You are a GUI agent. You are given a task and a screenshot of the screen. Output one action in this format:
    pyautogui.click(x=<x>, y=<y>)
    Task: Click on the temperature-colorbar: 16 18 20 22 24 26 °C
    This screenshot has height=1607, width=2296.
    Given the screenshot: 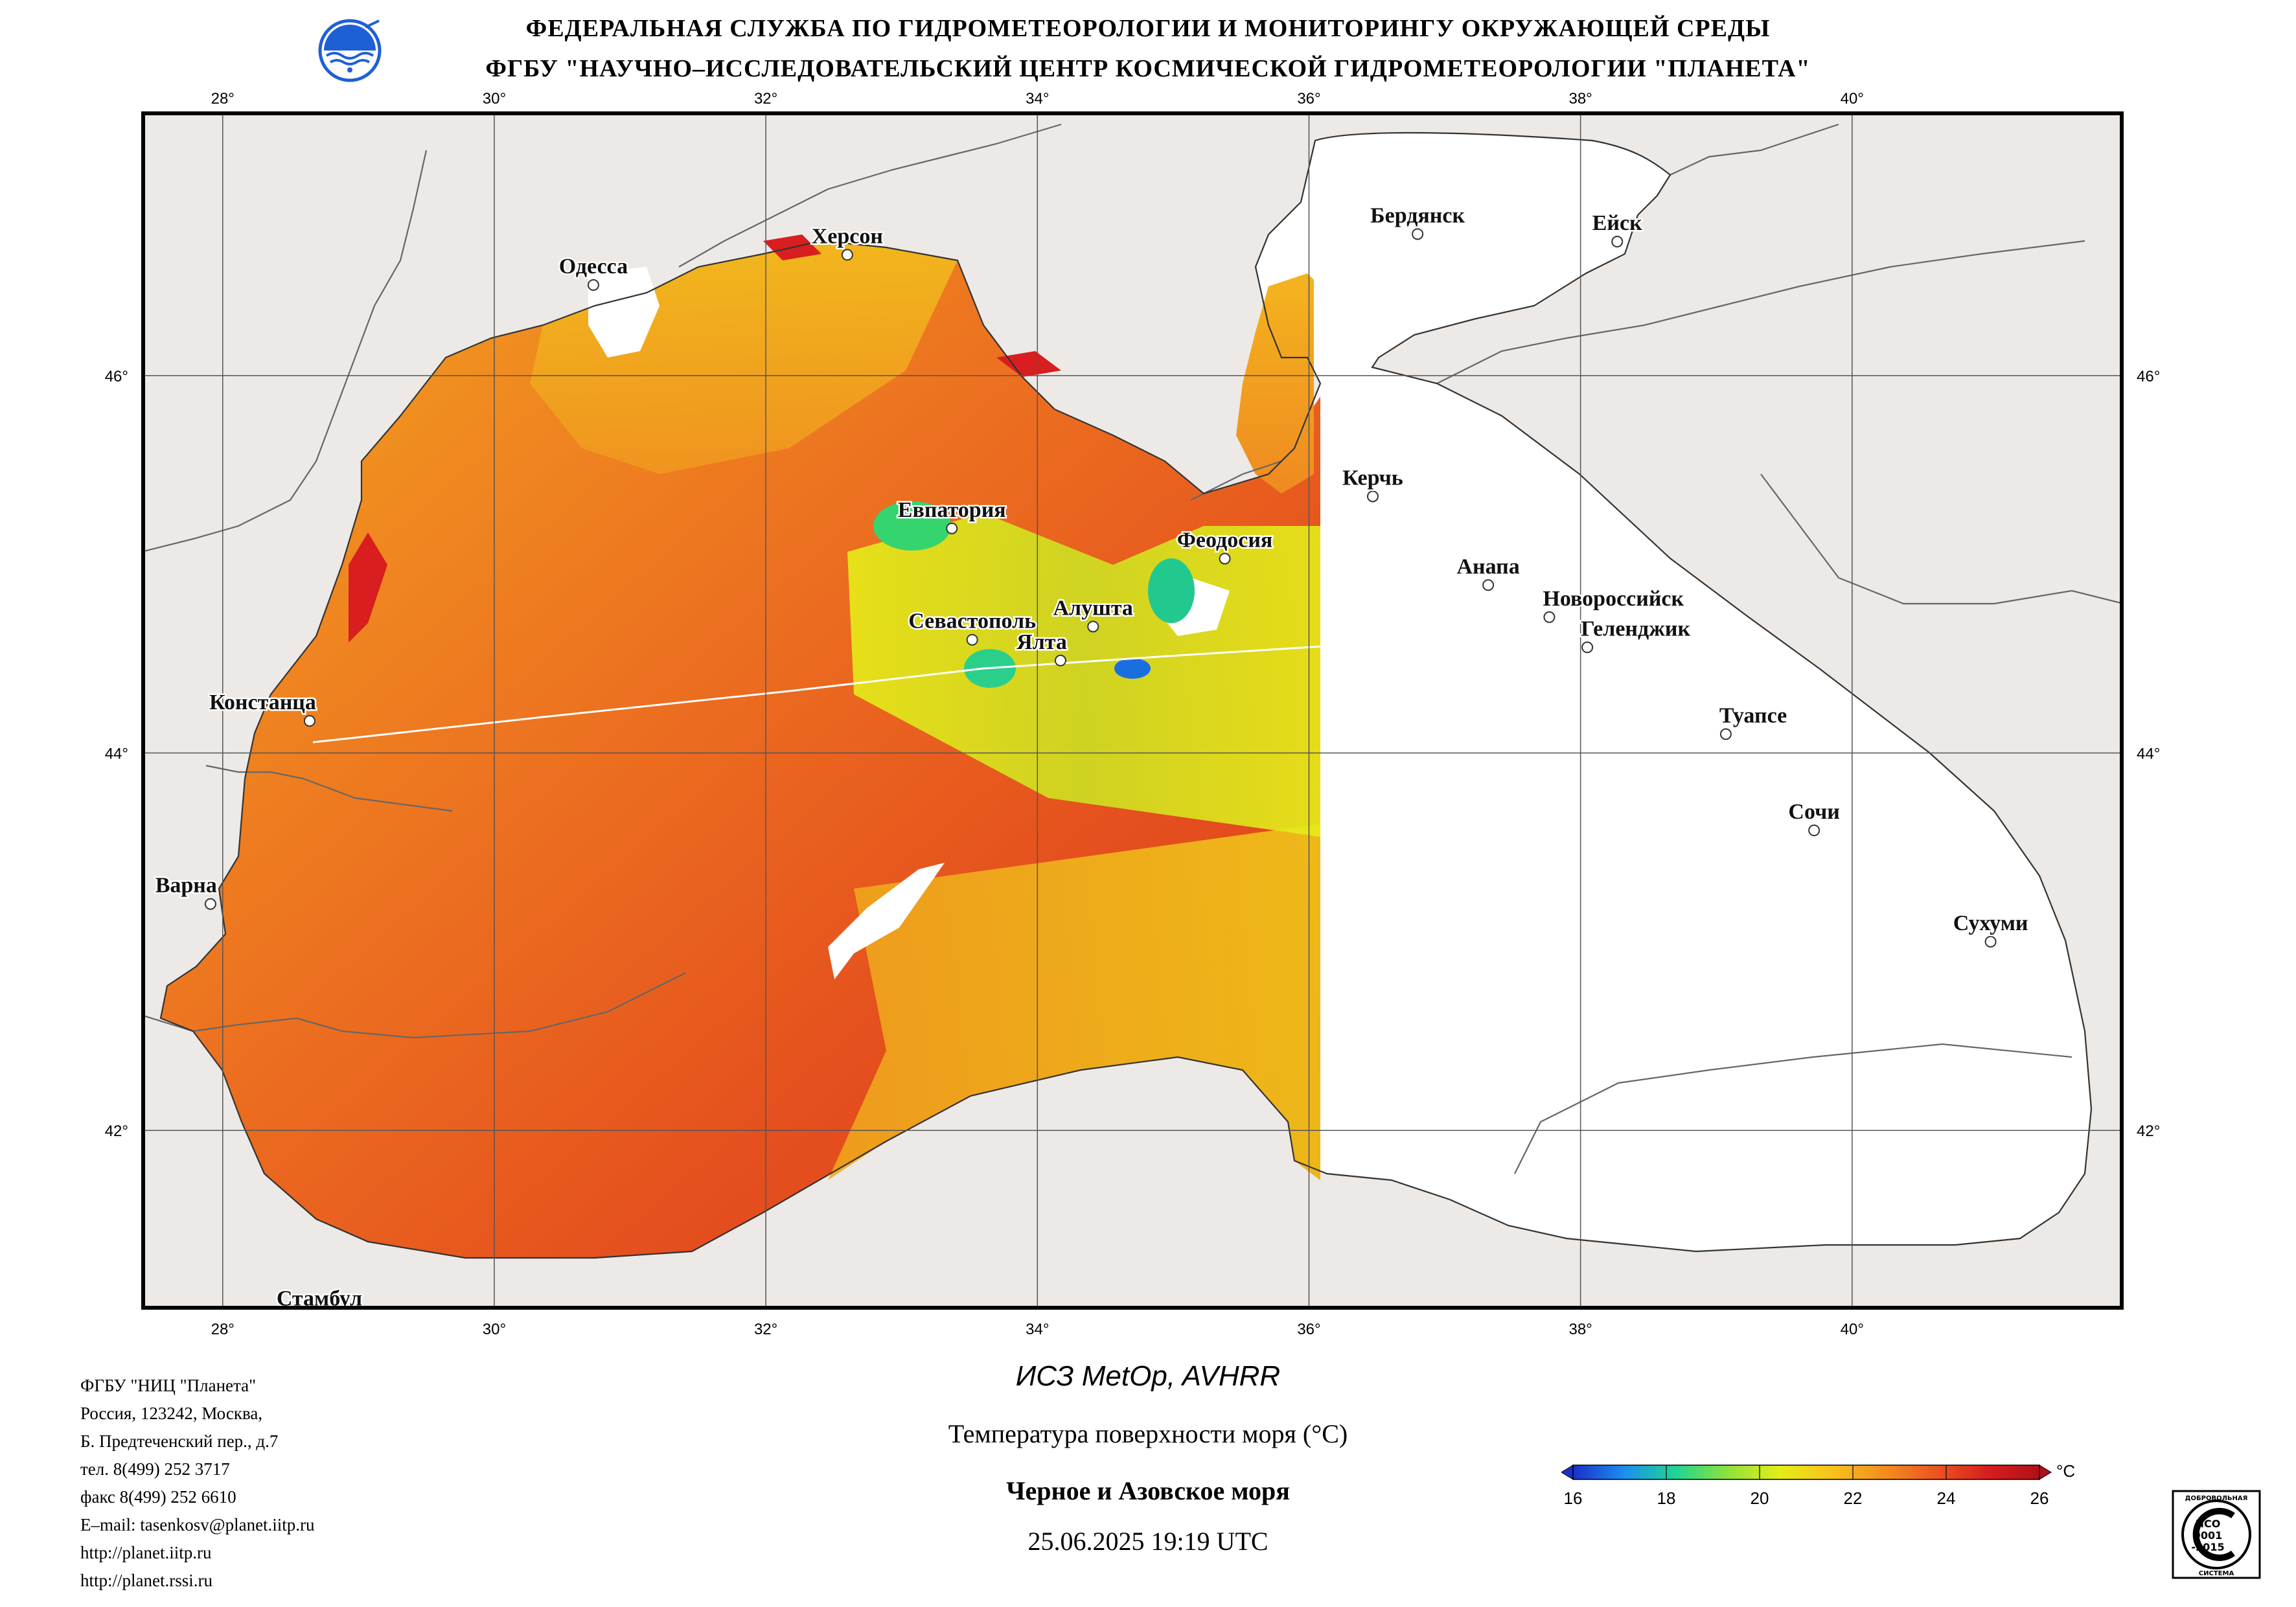 What is the action you would take?
    pyautogui.click(x=1818, y=1484)
    